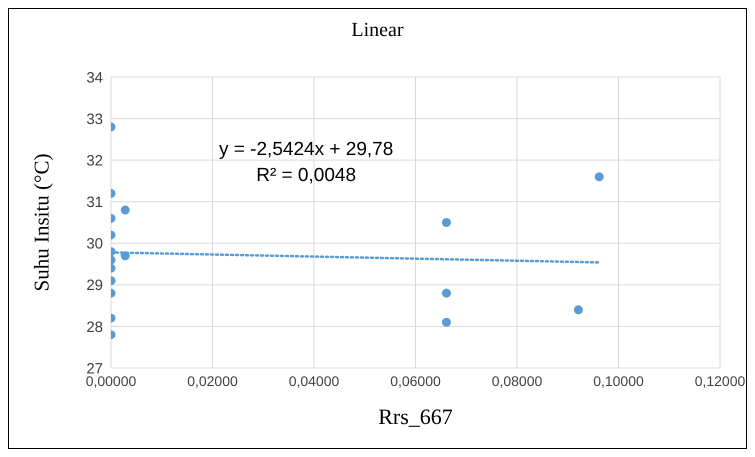 Image resolution: width=755 pixels, height=457 pixels. What do you see at coordinates (416, 380) in the screenshot?
I see `x-tick-label: 0,06000` at bounding box center [416, 380].